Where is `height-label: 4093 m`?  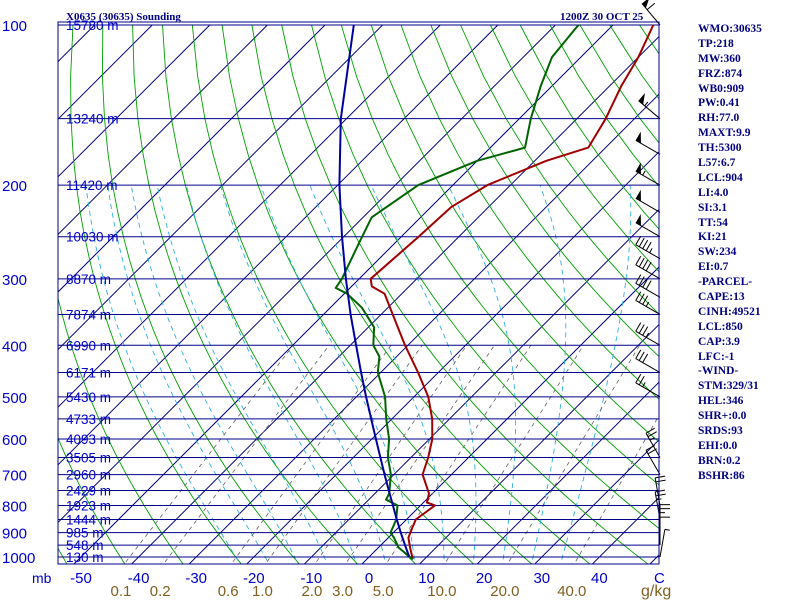
height-label: 4093 m is located at coordinates (88, 439).